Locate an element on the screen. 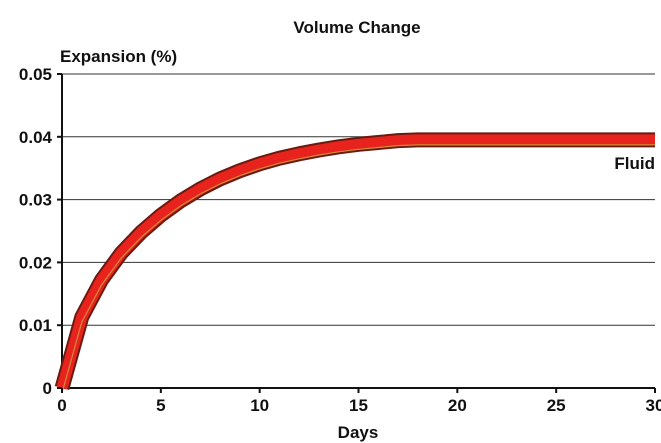  x-tick-label: 0 is located at coordinates (61, 405).